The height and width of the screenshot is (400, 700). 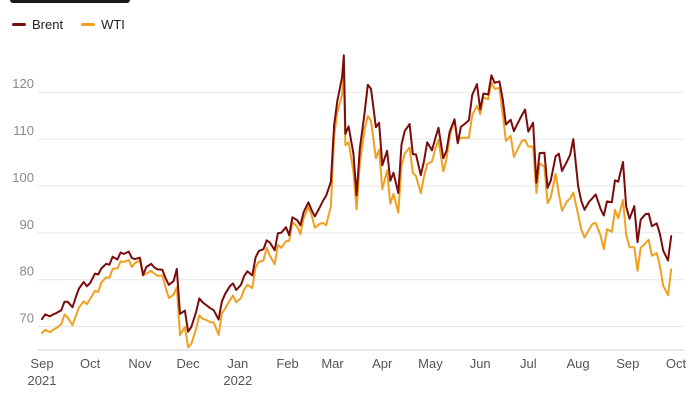 I want to click on legend-item-wti: WTI, so click(x=103, y=24).